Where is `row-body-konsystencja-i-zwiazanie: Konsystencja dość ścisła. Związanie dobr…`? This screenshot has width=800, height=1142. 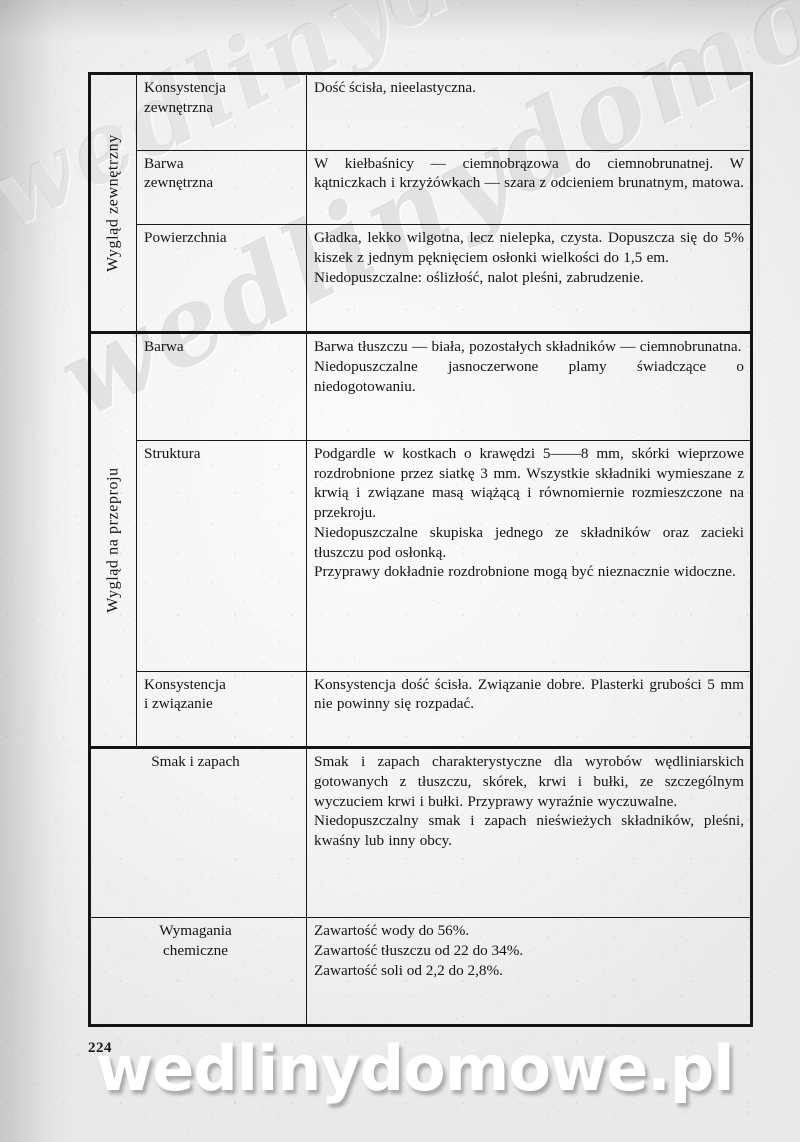
row-body-konsystencja-i-zwiazanie: Konsystencja dość ścisła. Związanie dobr… is located at coordinates (529, 710).